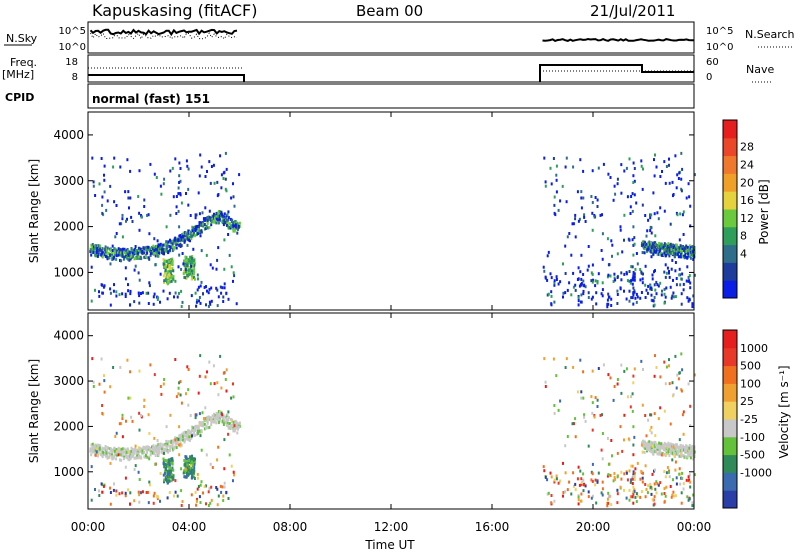 Image resolution: width=800 pixels, height=554 pixels. I want to click on nsky-label: N.Sky, so click(22, 38).